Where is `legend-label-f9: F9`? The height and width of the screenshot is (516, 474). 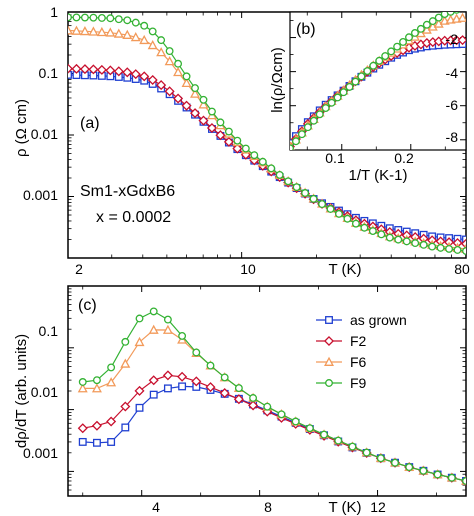 legend-label-f9: F9 is located at coordinates (358, 383).